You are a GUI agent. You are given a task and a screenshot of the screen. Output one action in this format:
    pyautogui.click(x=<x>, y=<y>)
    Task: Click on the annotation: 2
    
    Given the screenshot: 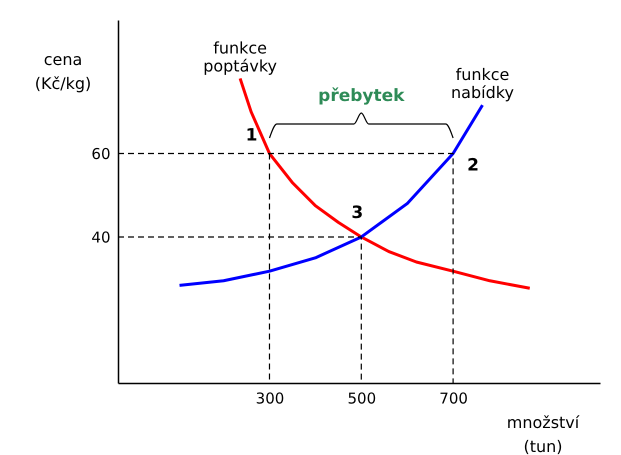 What is the action you would take?
    pyautogui.click(x=473, y=166)
    